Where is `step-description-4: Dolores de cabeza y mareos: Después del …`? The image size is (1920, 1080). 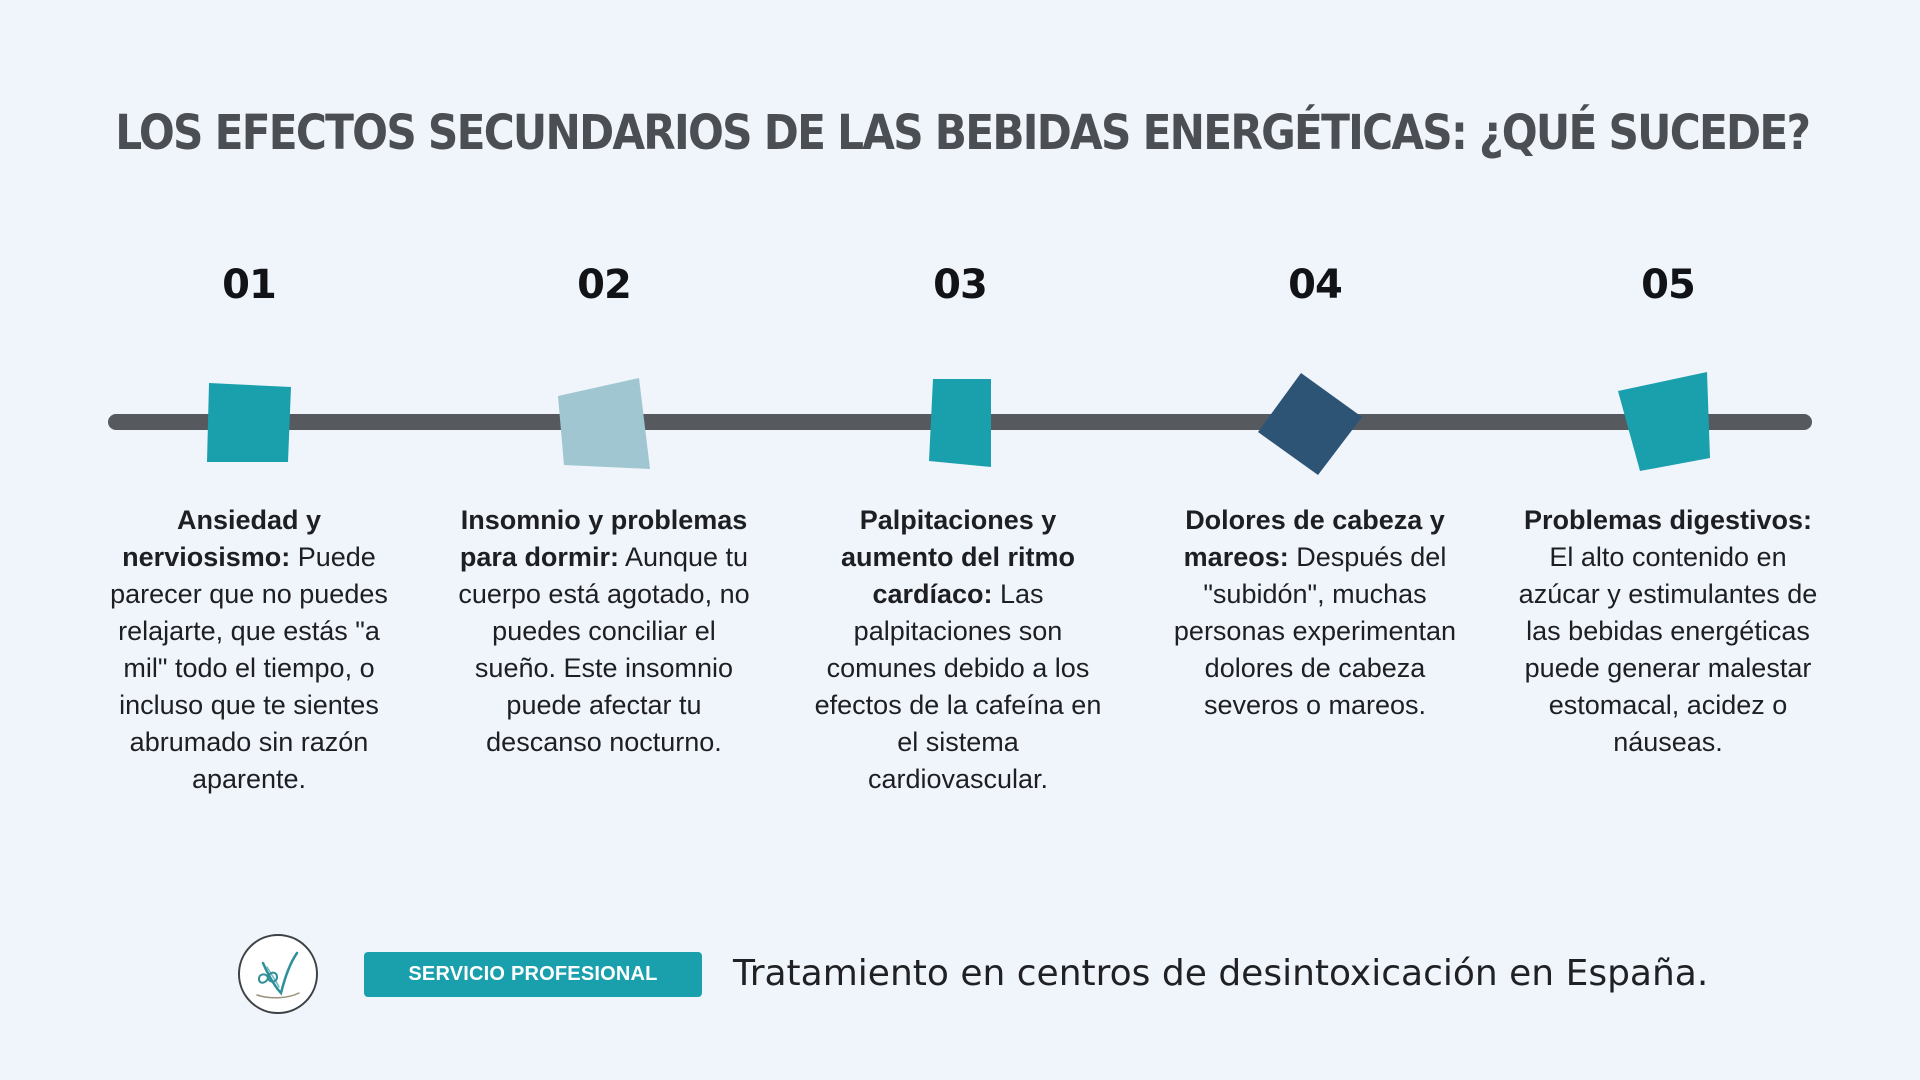
step-description-4: Dolores de cabeza y mareos: Después del … is located at coordinates (1315, 613).